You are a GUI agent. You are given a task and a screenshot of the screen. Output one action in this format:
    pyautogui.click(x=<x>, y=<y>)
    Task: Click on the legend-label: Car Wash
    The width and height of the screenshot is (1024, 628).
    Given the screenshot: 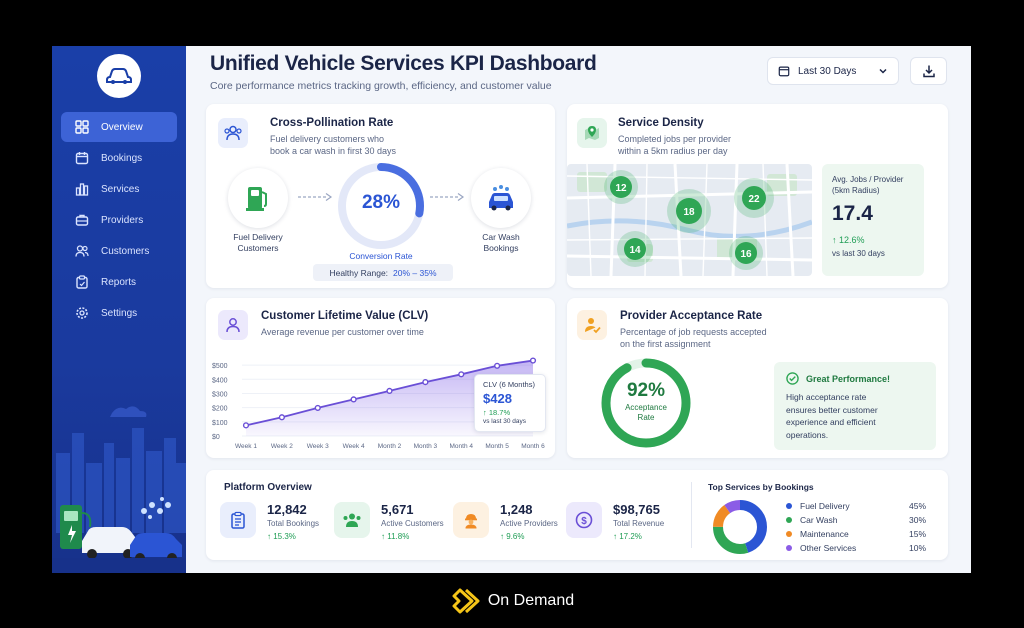 What is the action you would take?
    pyautogui.click(x=819, y=520)
    